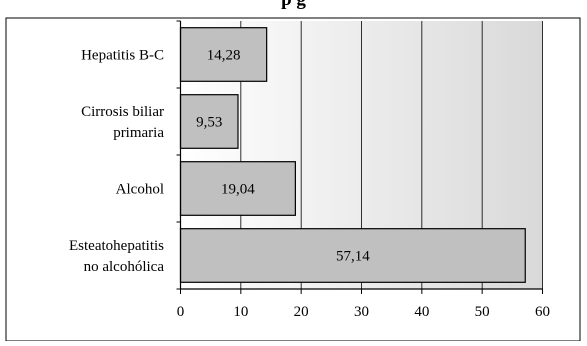 The height and width of the screenshot is (346, 587). What do you see at coordinates (361, 312) in the screenshot?
I see `x-tick-label-30: 30` at bounding box center [361, 312].